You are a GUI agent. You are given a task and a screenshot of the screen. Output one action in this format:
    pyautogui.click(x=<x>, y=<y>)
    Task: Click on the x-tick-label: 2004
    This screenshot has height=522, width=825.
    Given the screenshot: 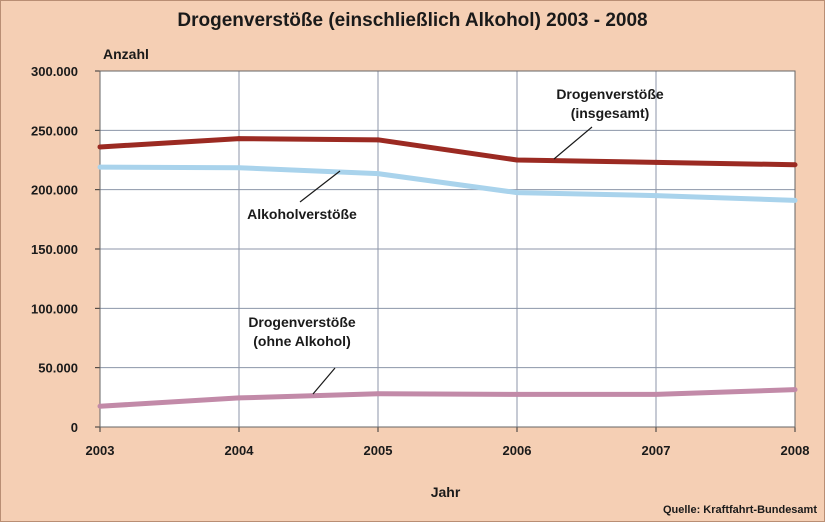 What is the action you would take?
    pyautogui.click(x=240, y=450)
    